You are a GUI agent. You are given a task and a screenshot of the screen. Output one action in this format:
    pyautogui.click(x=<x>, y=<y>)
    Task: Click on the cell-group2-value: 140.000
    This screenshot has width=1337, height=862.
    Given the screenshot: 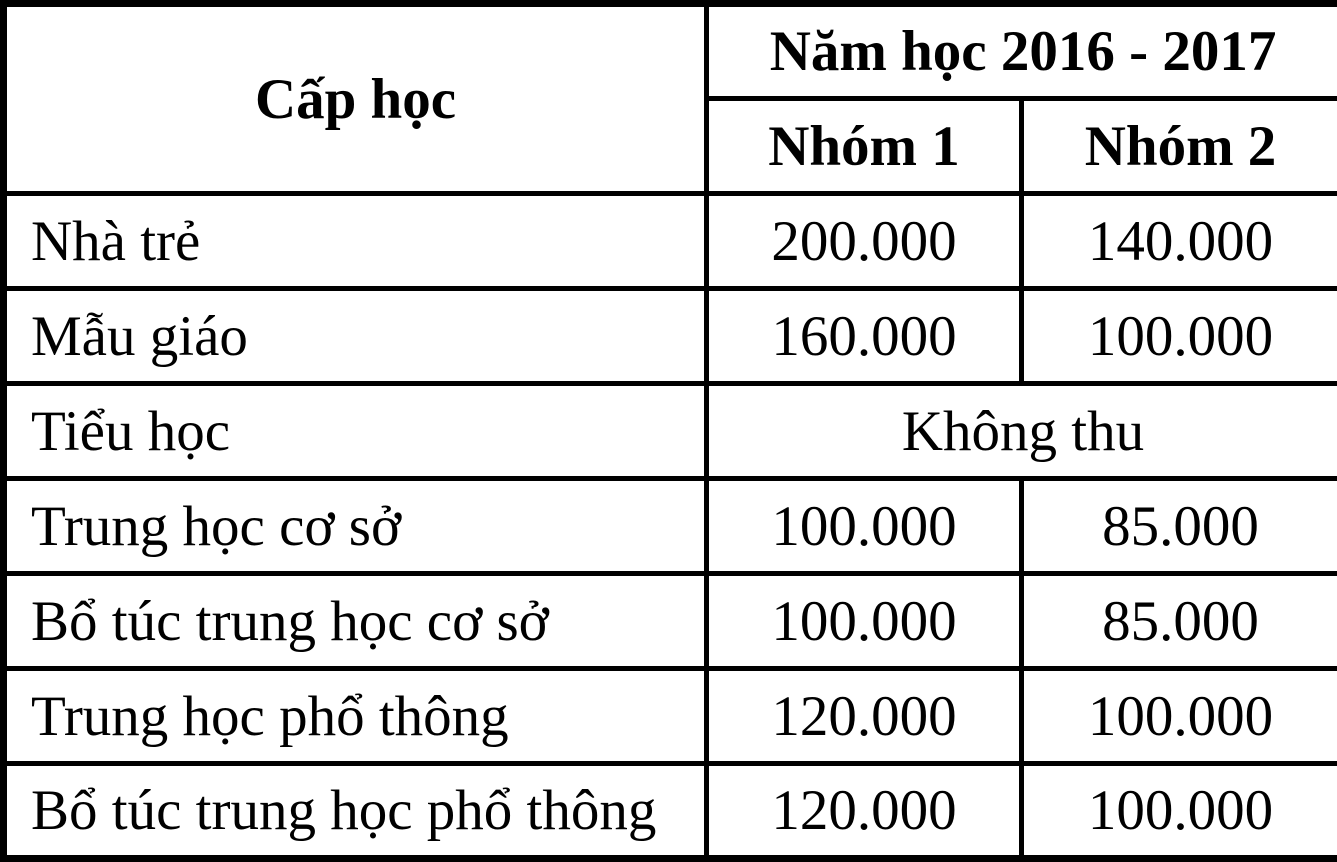 What is the action you would take?
    pyautogui.click(x=1179, y=241)
    